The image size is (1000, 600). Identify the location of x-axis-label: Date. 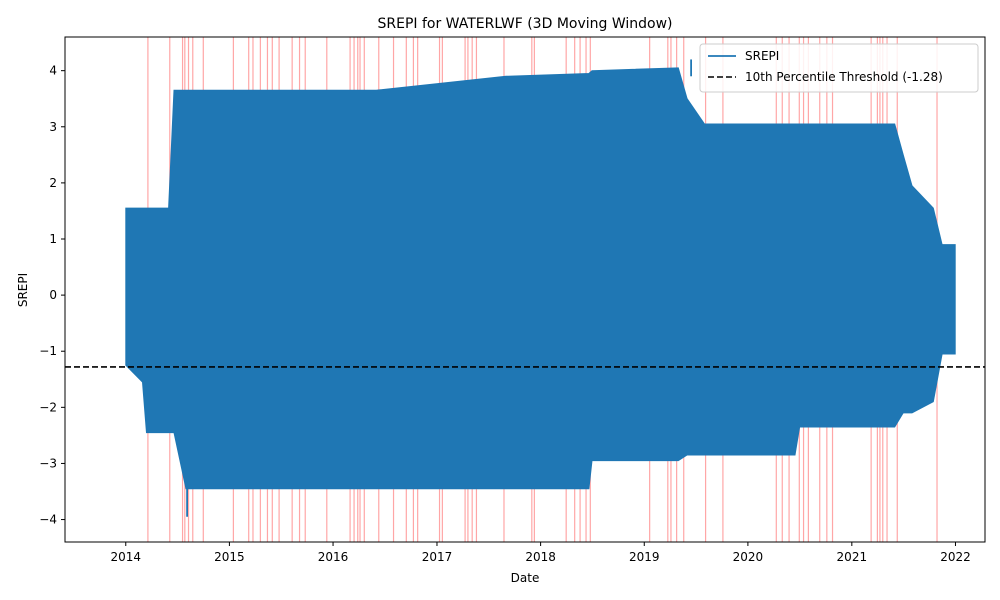
(525, 578).